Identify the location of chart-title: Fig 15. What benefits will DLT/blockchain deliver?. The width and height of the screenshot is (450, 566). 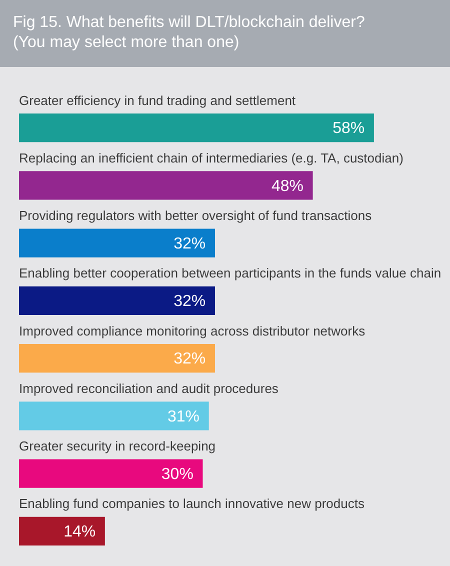
(189, 23).